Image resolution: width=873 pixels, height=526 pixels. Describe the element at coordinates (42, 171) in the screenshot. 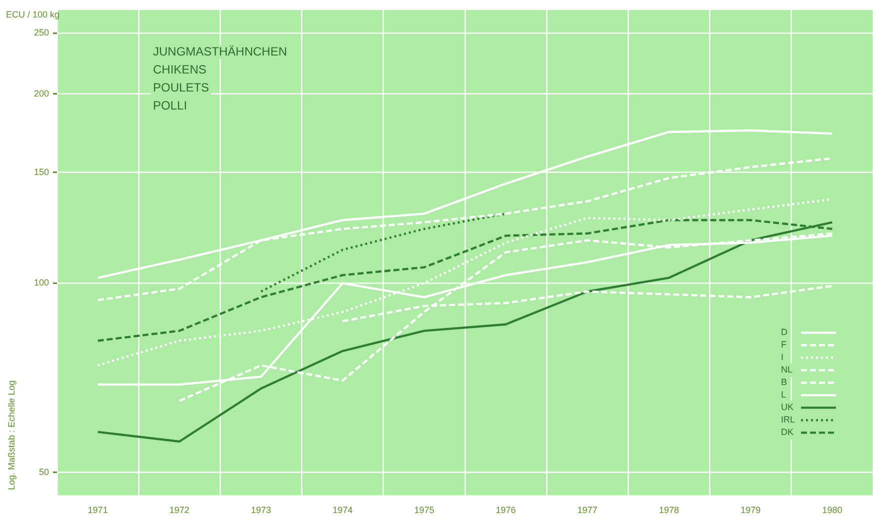

I see `y-tick-label: 150` at that location.